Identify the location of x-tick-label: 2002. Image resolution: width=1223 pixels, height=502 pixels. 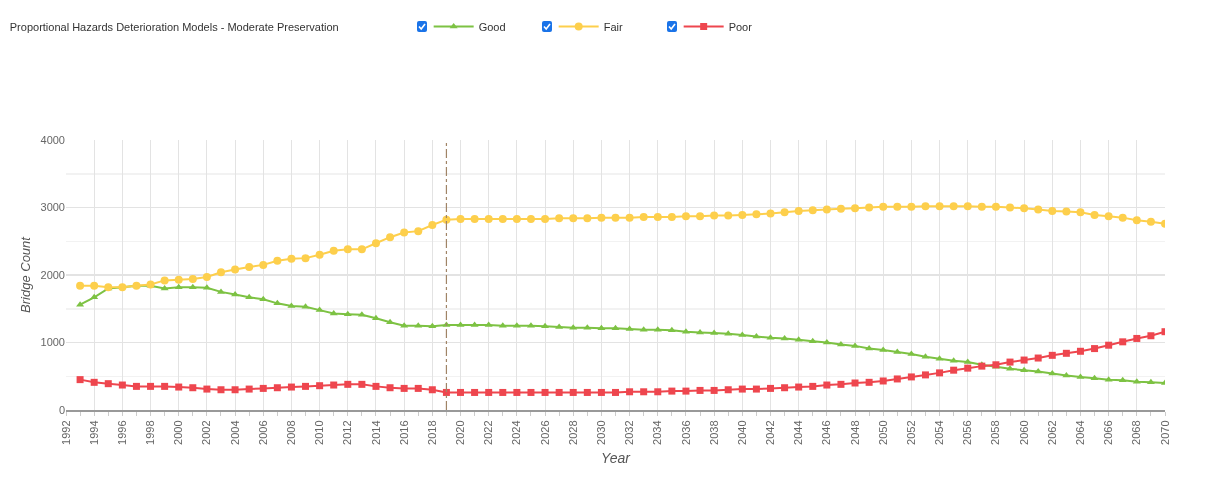
(206, 432).